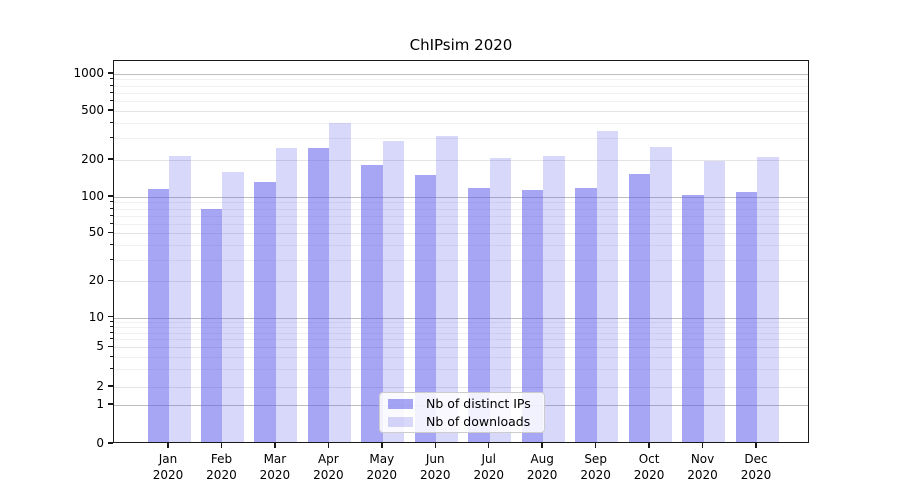 The width and height of the screenshot is (900, 500). I want to click on y-tick-label-0: 0, so click(100, 443).